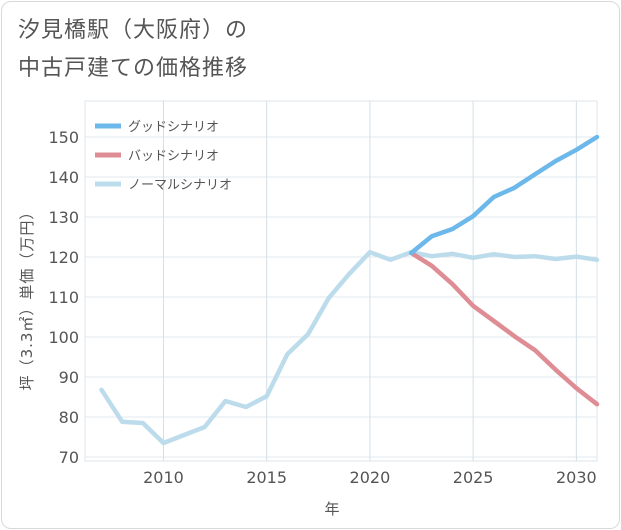  Describe the element at coordinates (69, 377) in the screenshot. I see `y-tick-label: 90` at that location.